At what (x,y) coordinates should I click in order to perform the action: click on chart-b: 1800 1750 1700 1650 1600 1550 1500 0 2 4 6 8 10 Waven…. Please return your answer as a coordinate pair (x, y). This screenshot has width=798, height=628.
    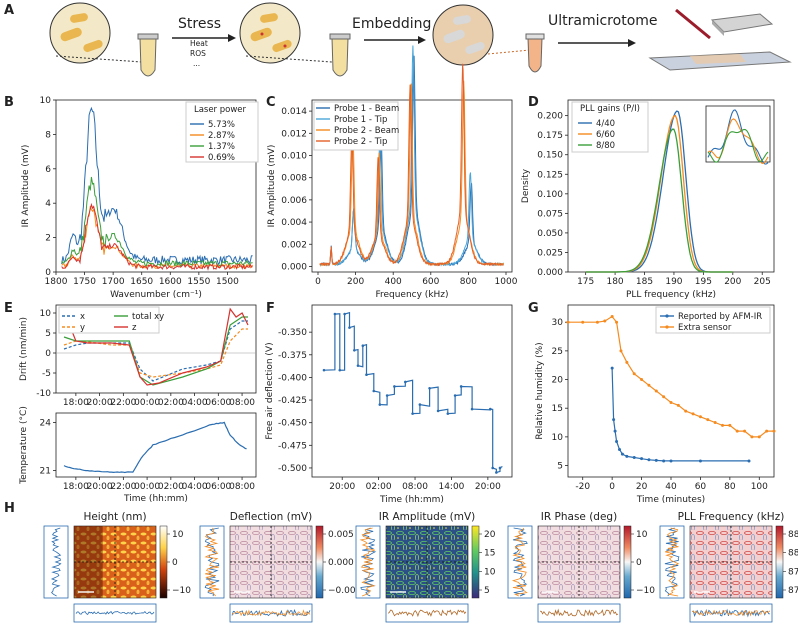
    Looking at the image, I should click on (140, 198).